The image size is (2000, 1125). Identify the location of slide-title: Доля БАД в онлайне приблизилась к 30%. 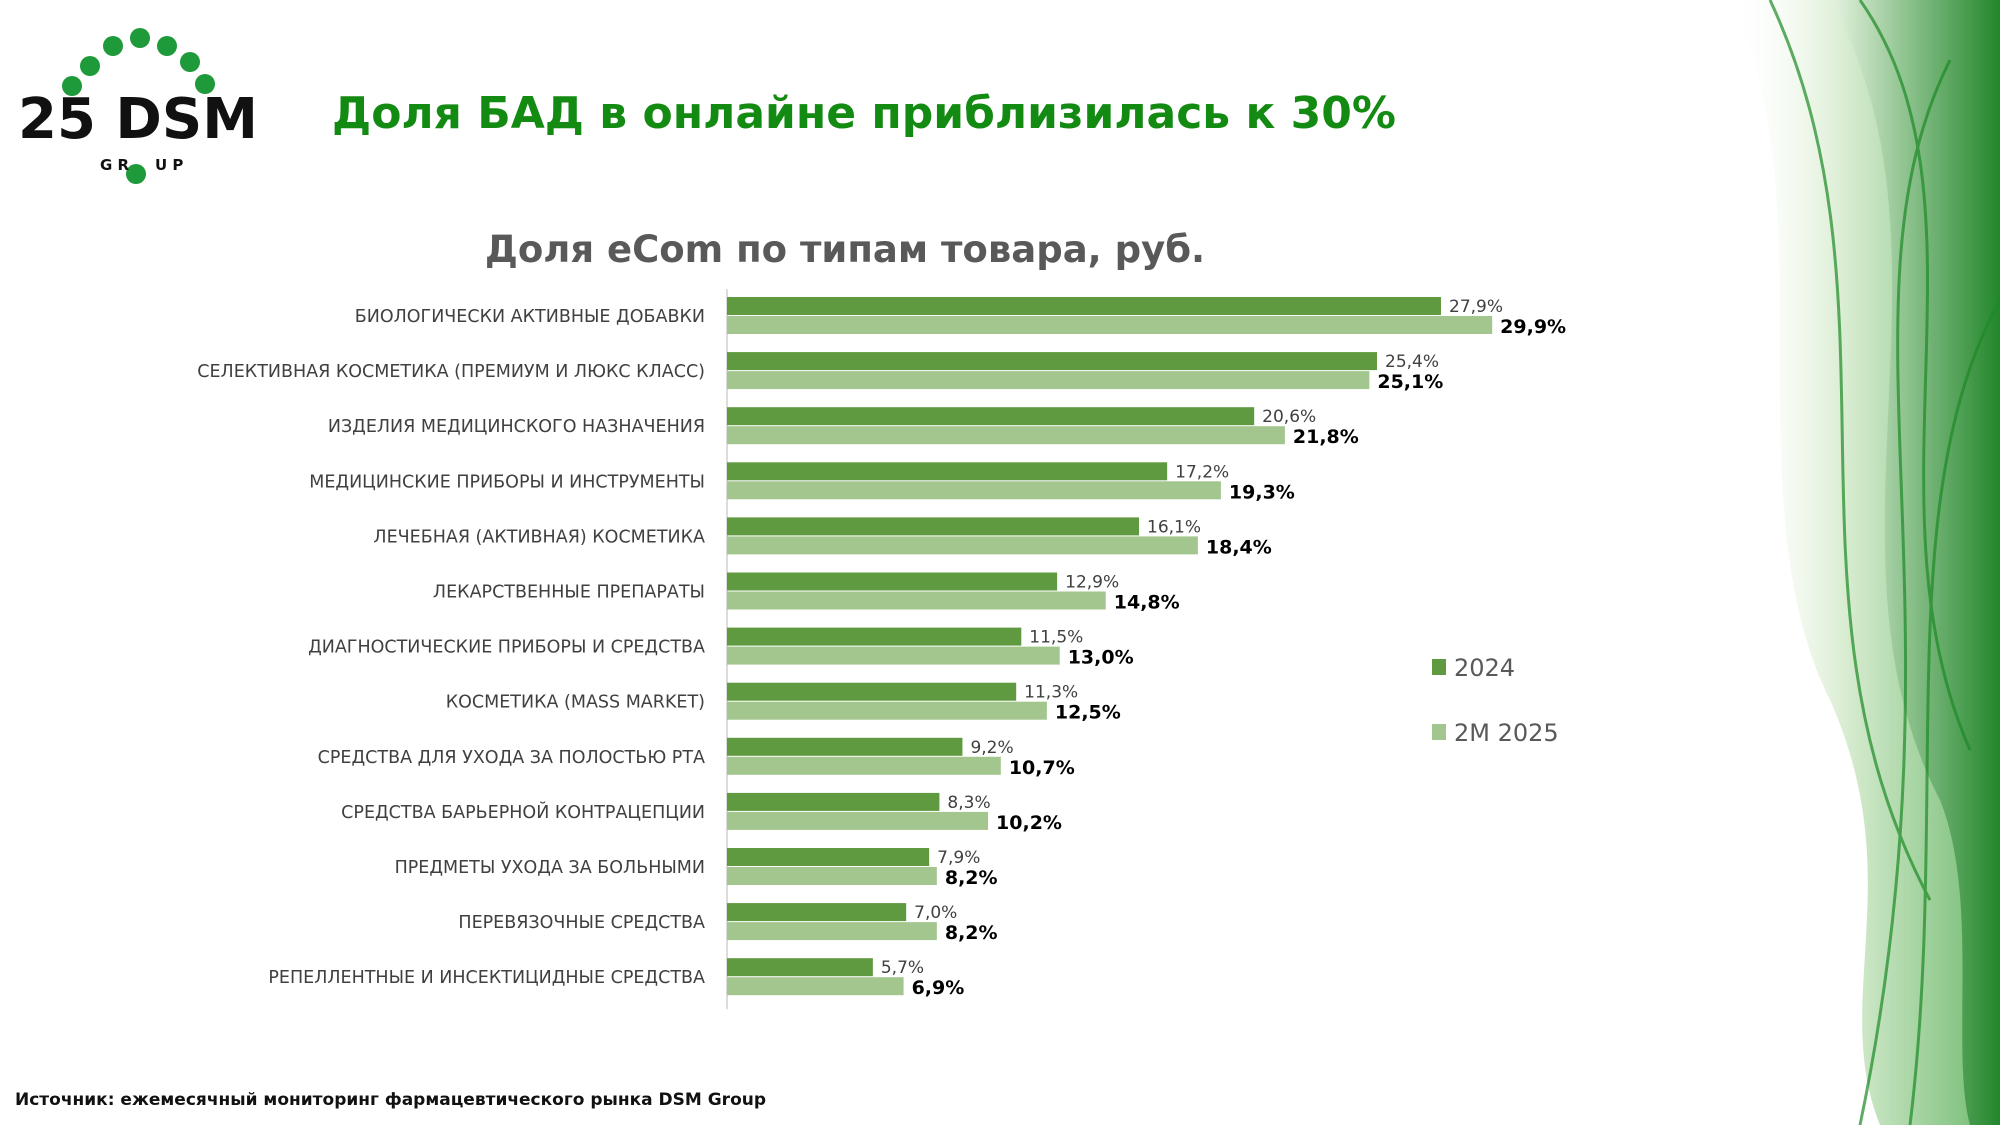
(864, 113).